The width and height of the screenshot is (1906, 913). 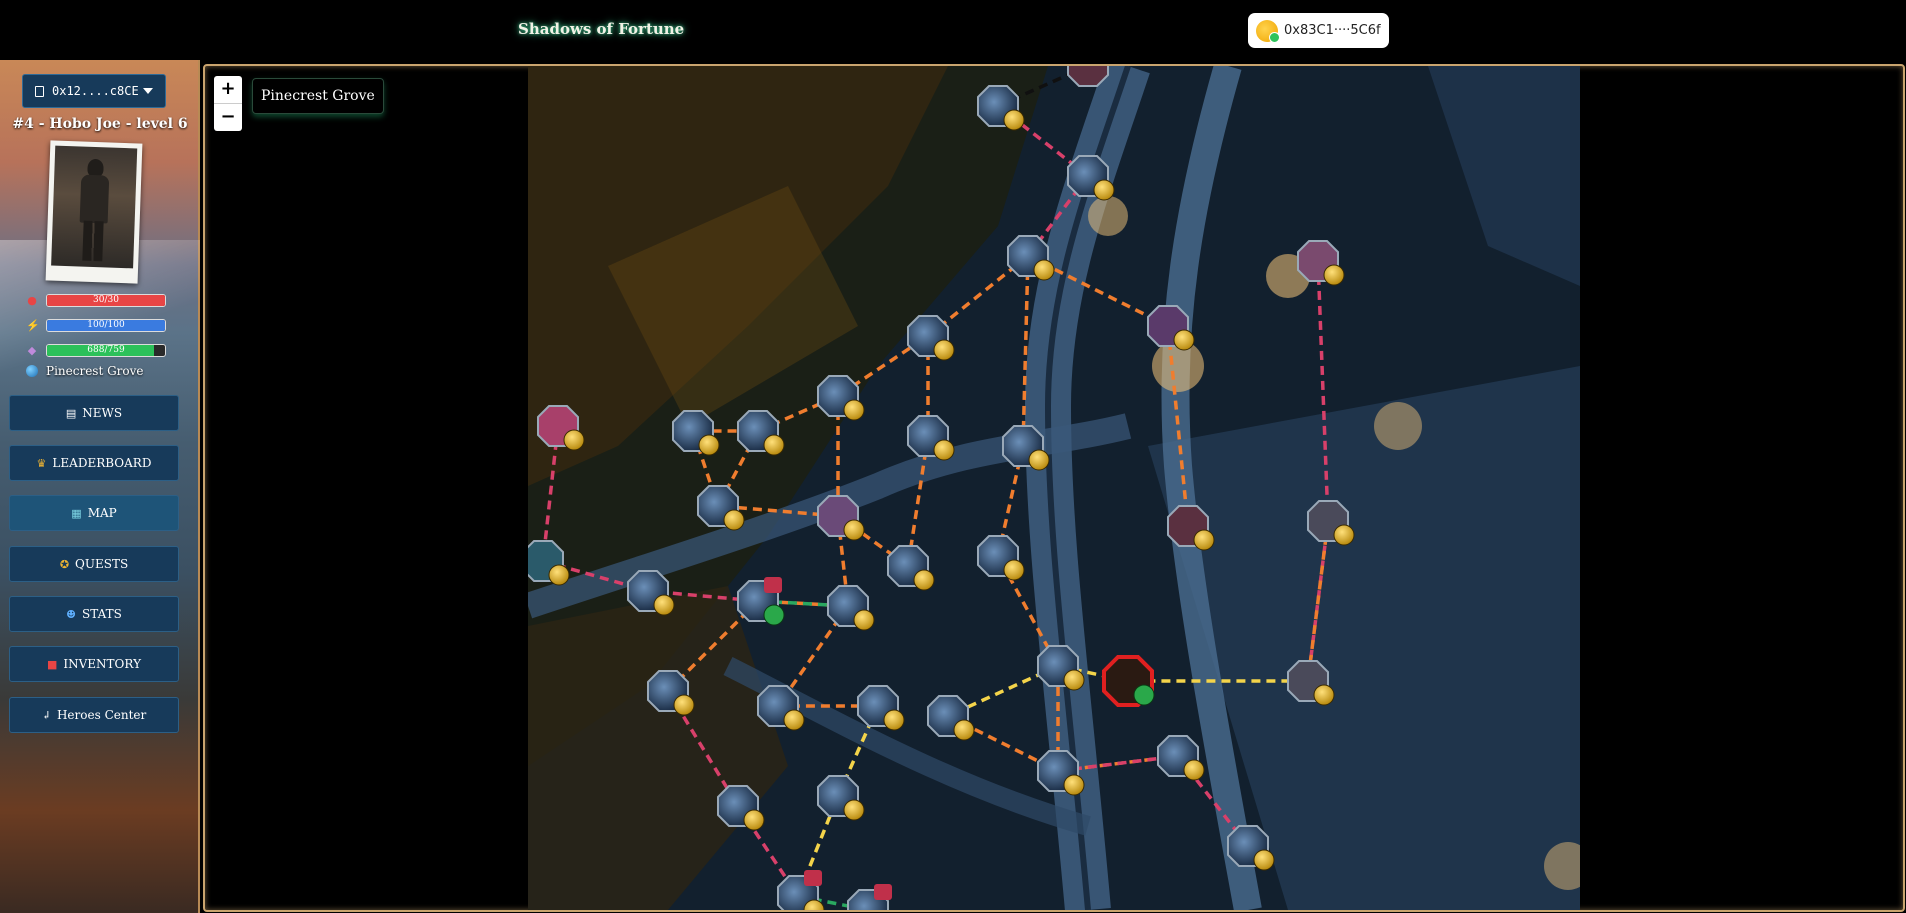 I want to click on nav-inventory-button: ■ INVENTORY, so click(x=94, y=664).